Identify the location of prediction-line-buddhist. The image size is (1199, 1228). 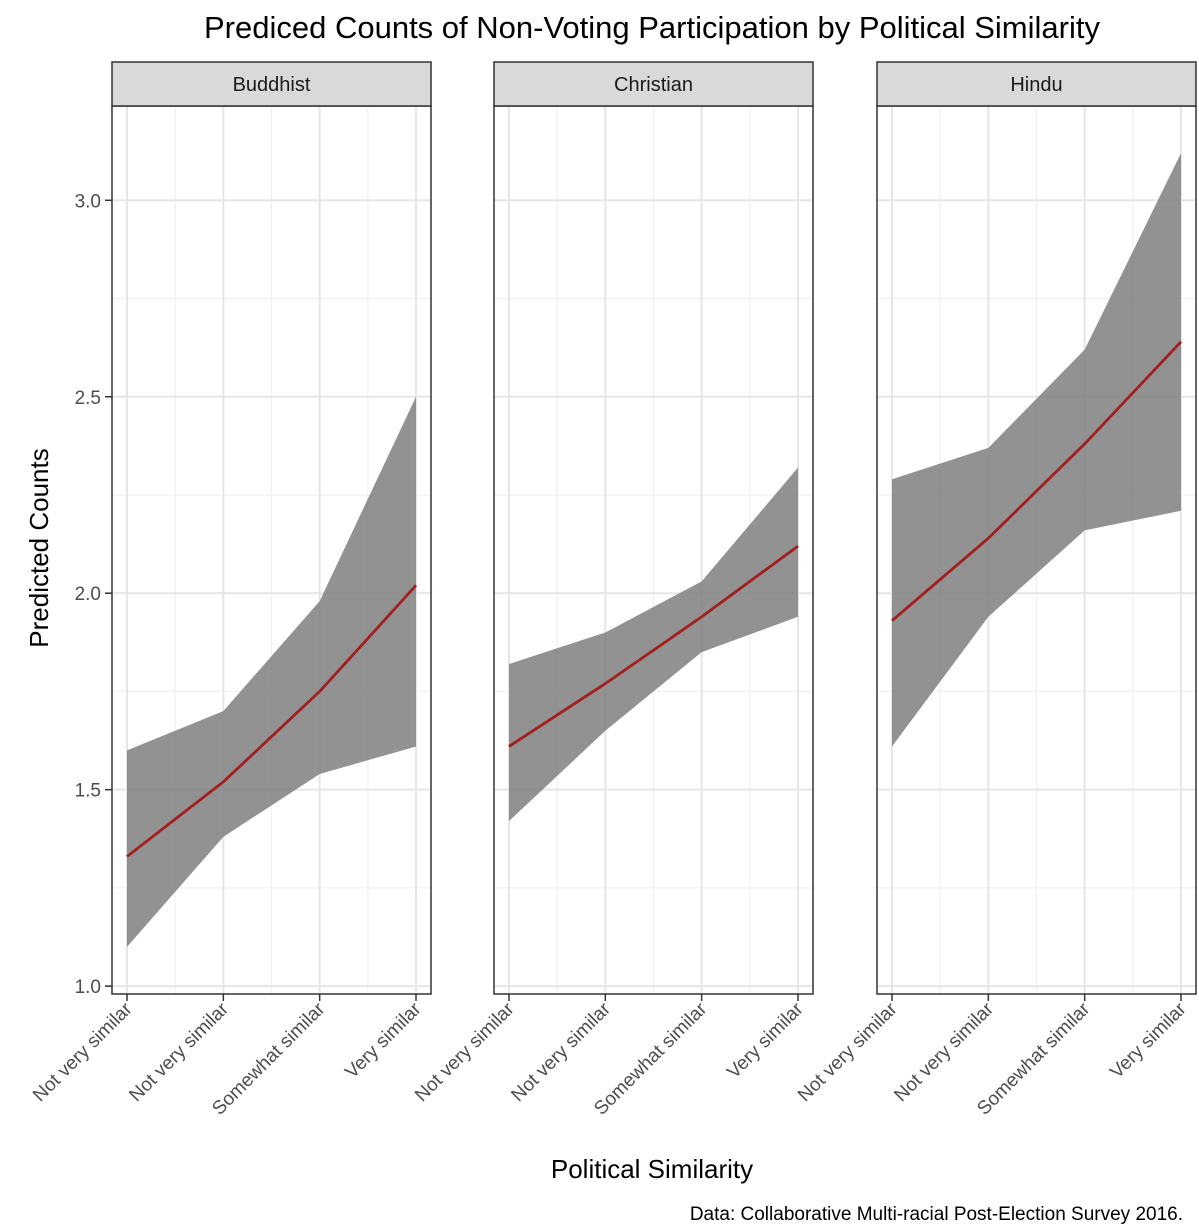
(272, 721).